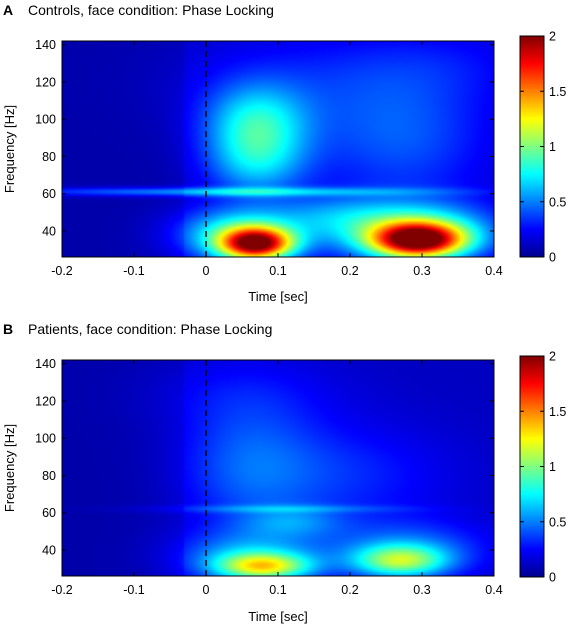 This screenshot has height=628, width=570. I want to click on colorbar-ticks-a: 0 0.5 1 1.5 2, so click(543, 147).